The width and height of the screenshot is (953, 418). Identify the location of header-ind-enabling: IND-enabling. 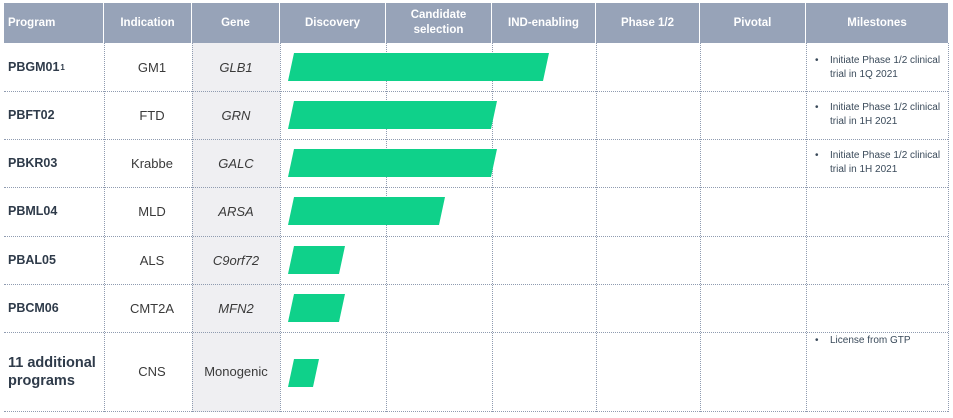
(544, 23).